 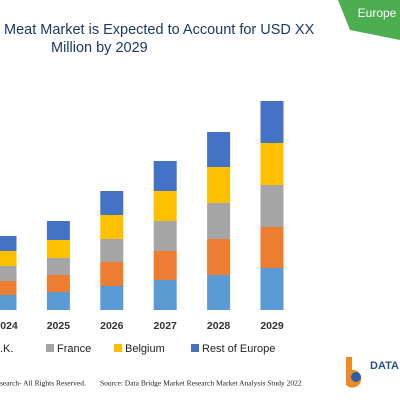 I want to click on title-line: Million by 2029, so click(x=99, y=48).